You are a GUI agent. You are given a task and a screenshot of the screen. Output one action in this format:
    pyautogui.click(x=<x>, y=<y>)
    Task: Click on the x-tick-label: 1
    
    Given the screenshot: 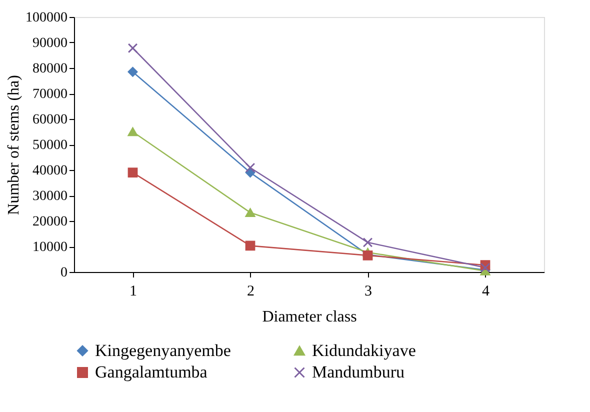 What is the action you would take?
    pyautogui.click(x=133, y=292)
    